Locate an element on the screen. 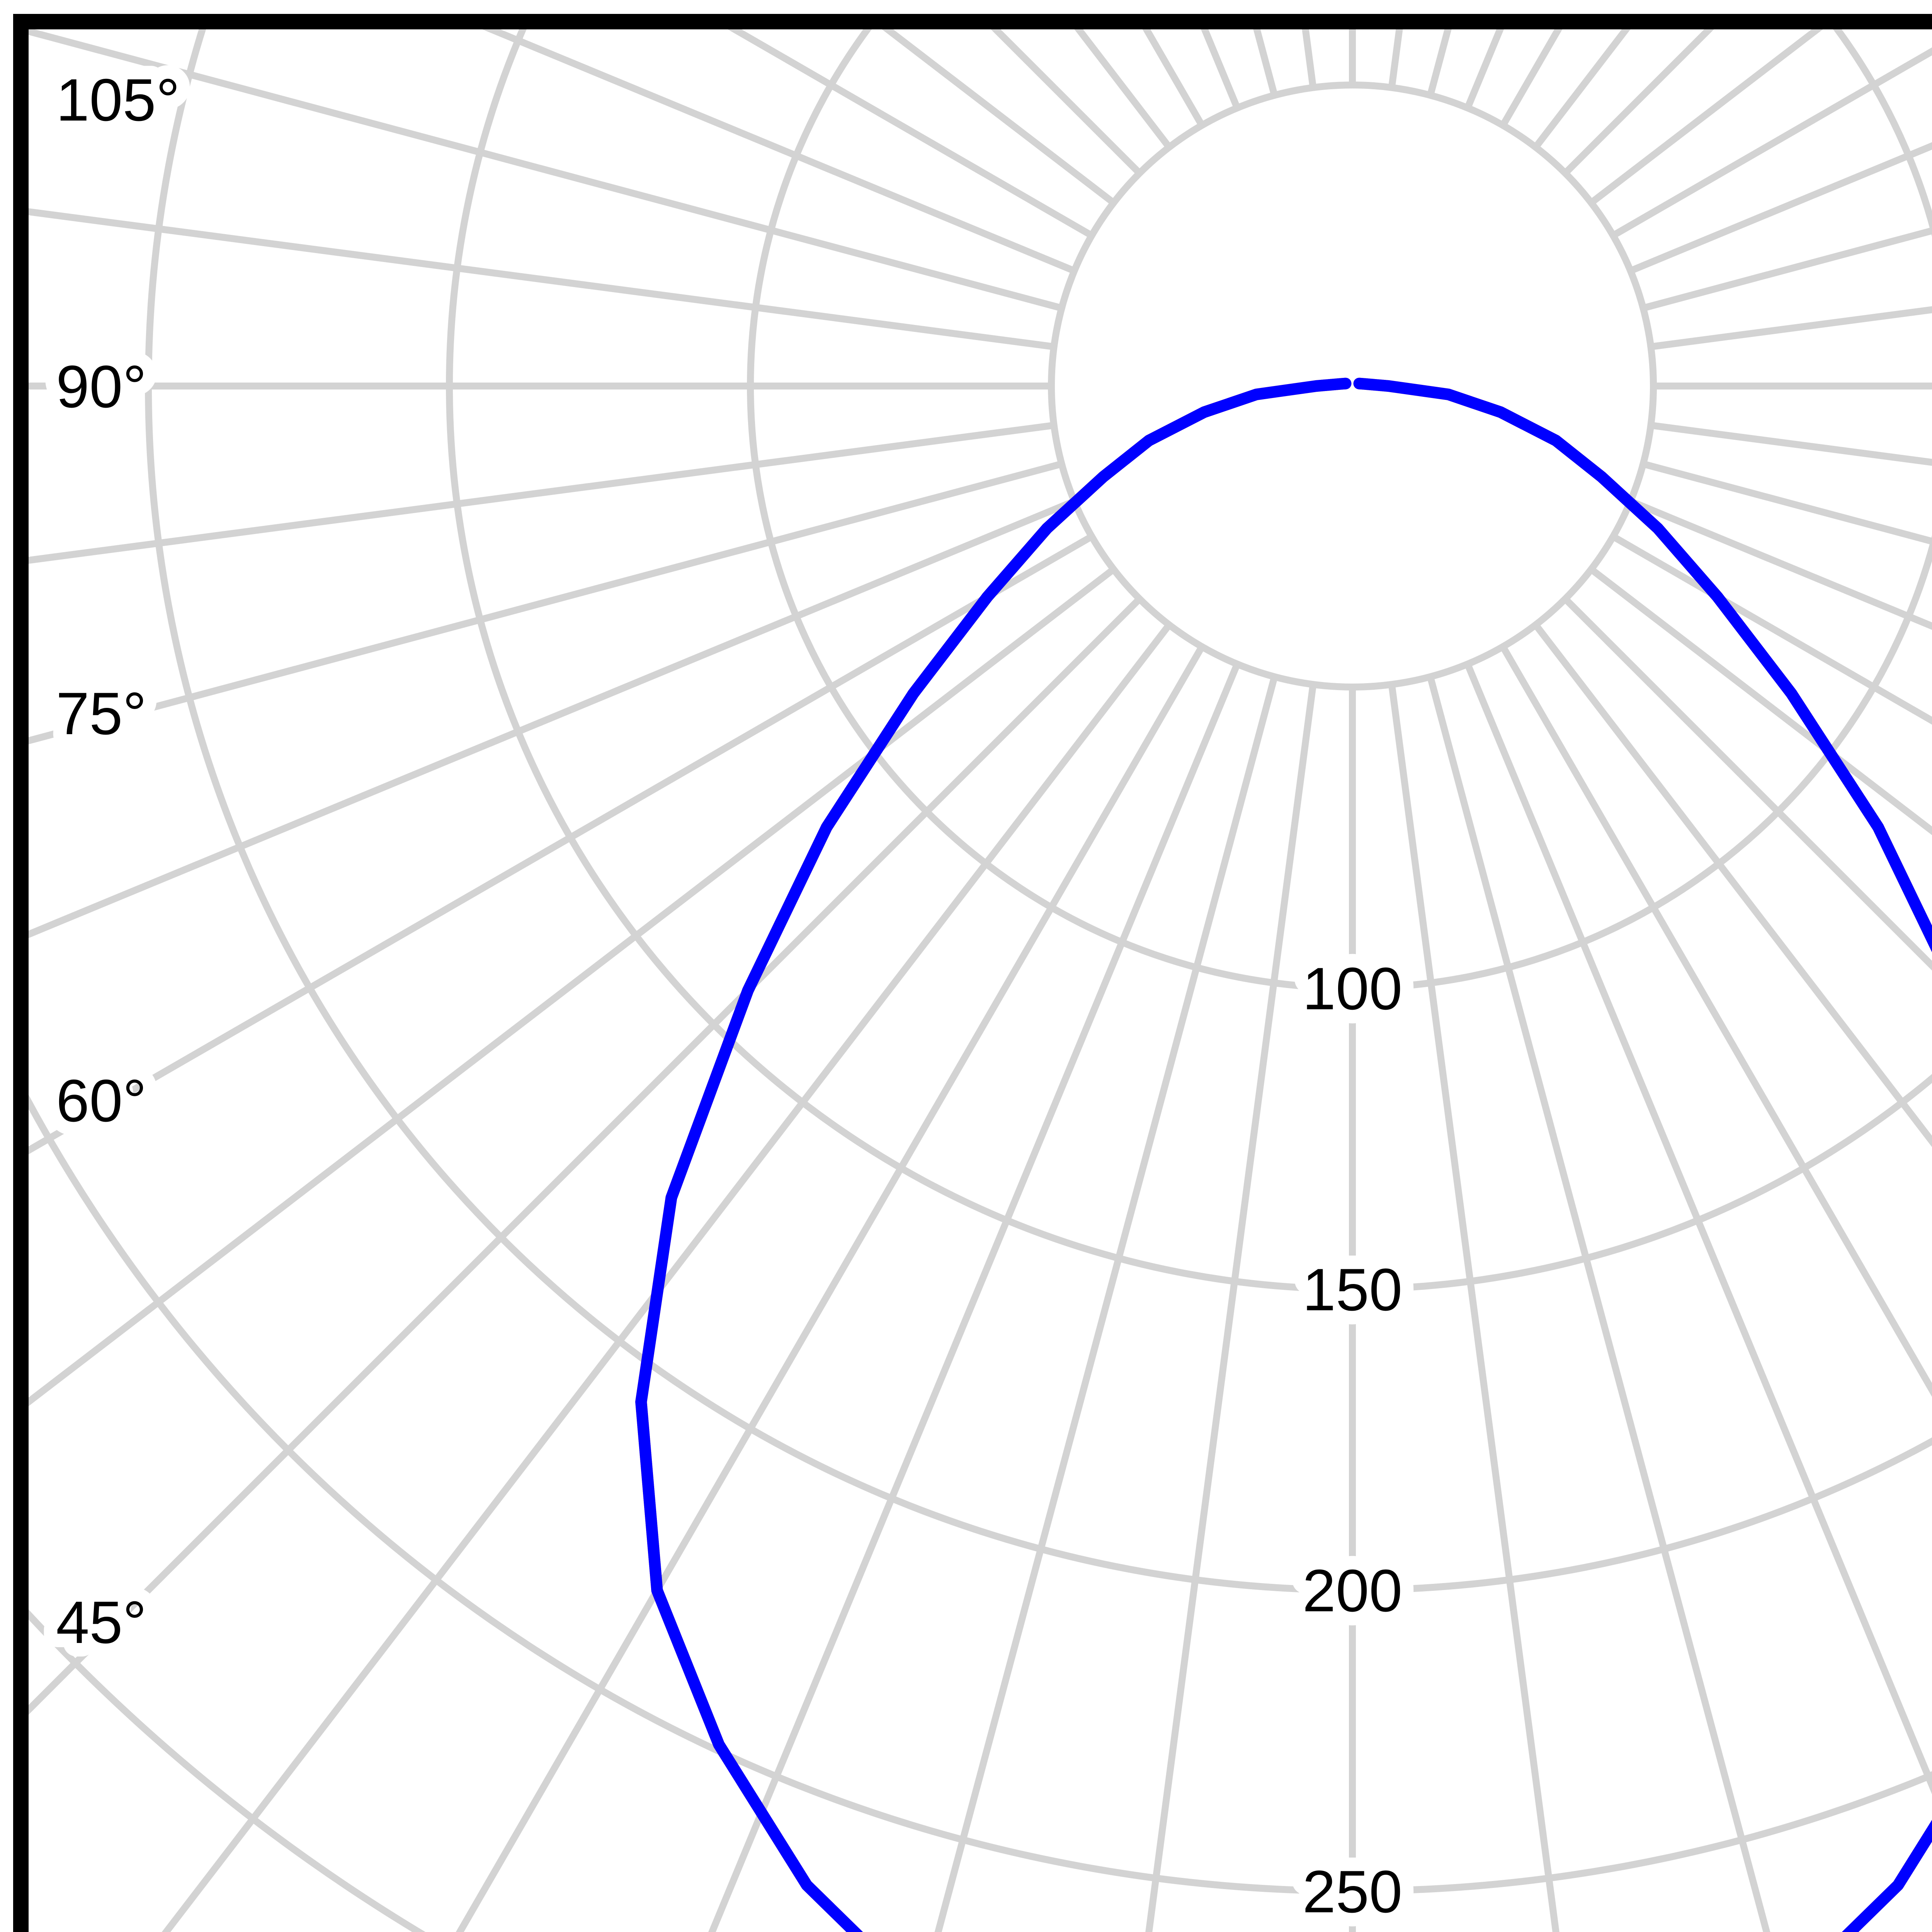  angle-label-left-75: 75° is located at coordinates (101, 713).